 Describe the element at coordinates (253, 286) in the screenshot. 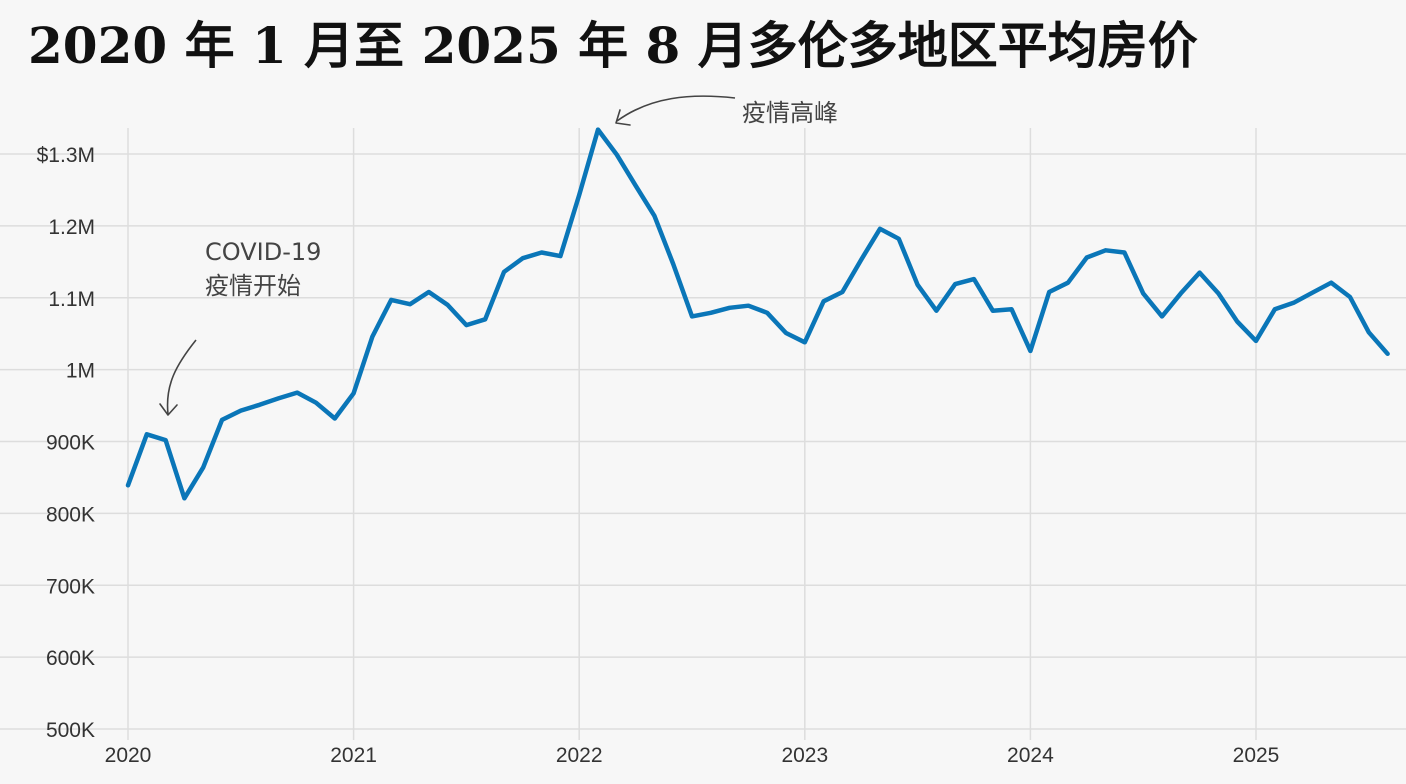

I see `annotation-text: 疫情开始` at that location.